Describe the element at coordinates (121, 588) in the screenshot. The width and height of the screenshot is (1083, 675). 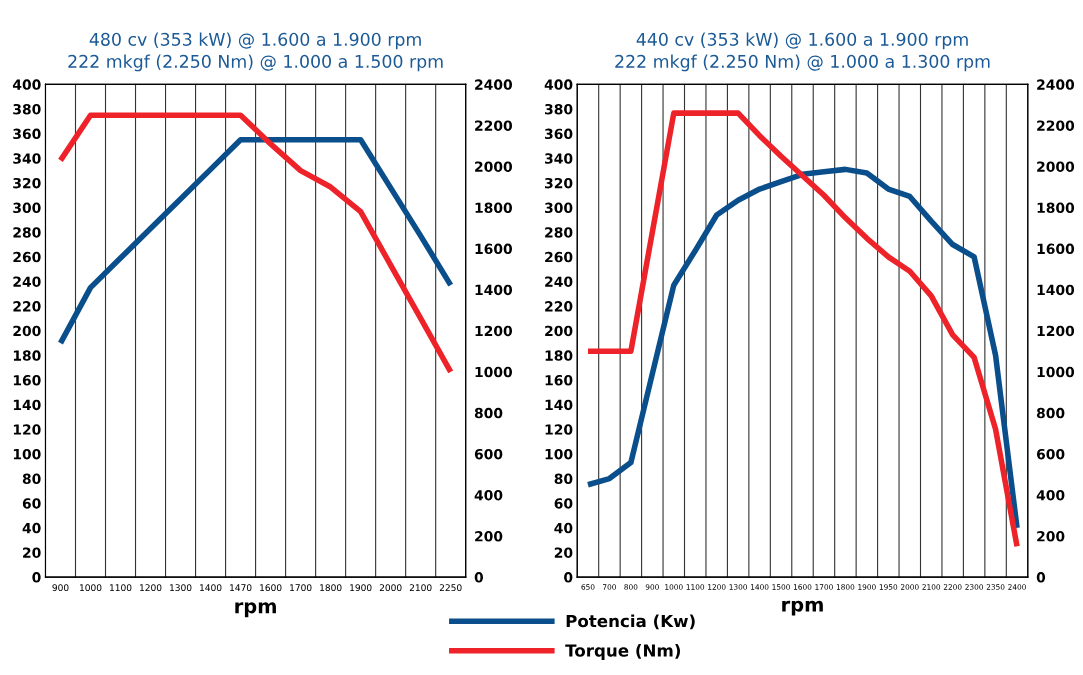
I see `x-tick-label: 1100` at that location.